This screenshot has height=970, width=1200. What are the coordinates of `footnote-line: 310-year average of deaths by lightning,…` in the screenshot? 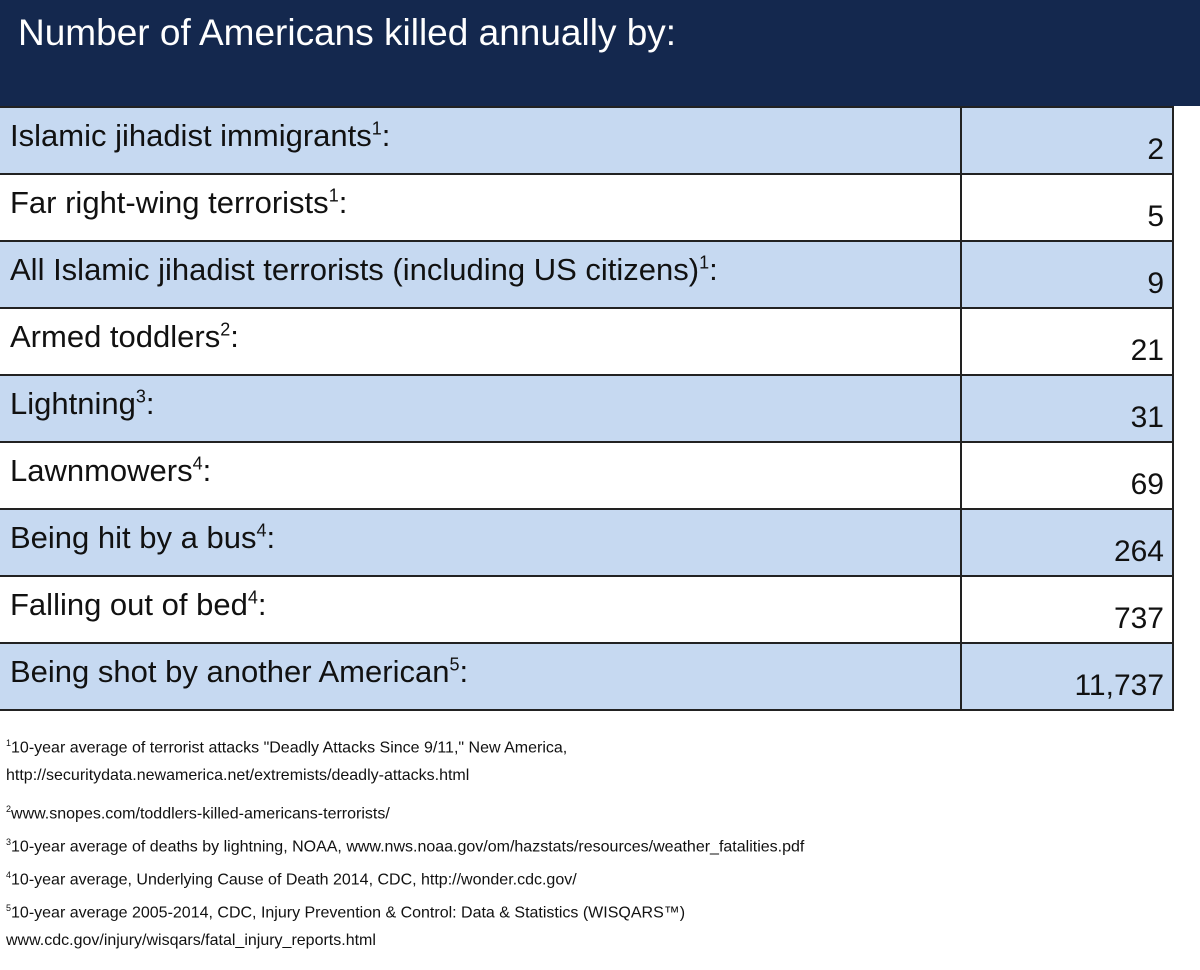 It's located at (405, 847).